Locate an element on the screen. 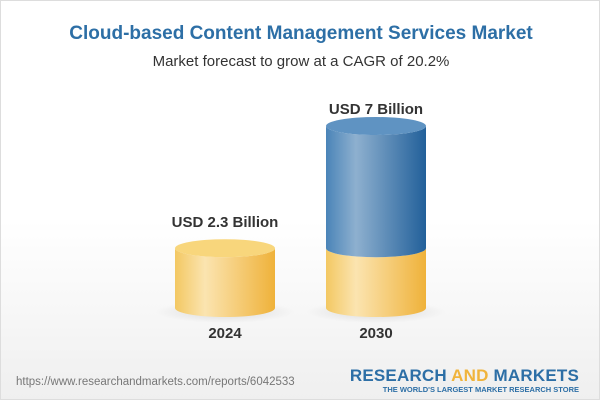  cylinder-growth-2030 is located at coordinates (376, 192).